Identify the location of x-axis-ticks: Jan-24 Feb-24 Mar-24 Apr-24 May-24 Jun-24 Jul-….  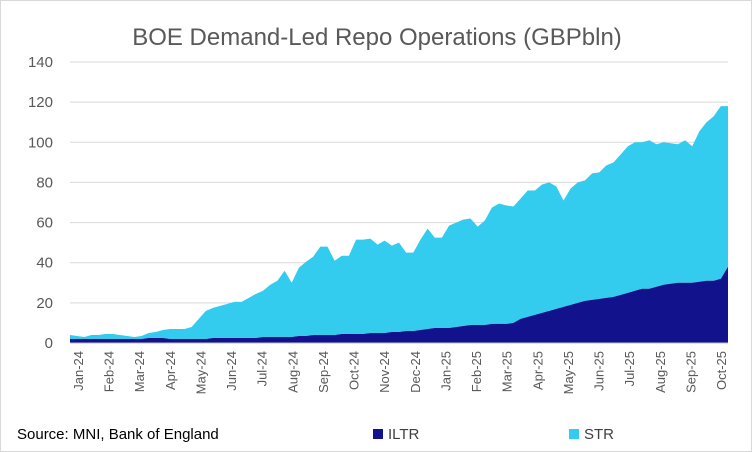
(400, 372).